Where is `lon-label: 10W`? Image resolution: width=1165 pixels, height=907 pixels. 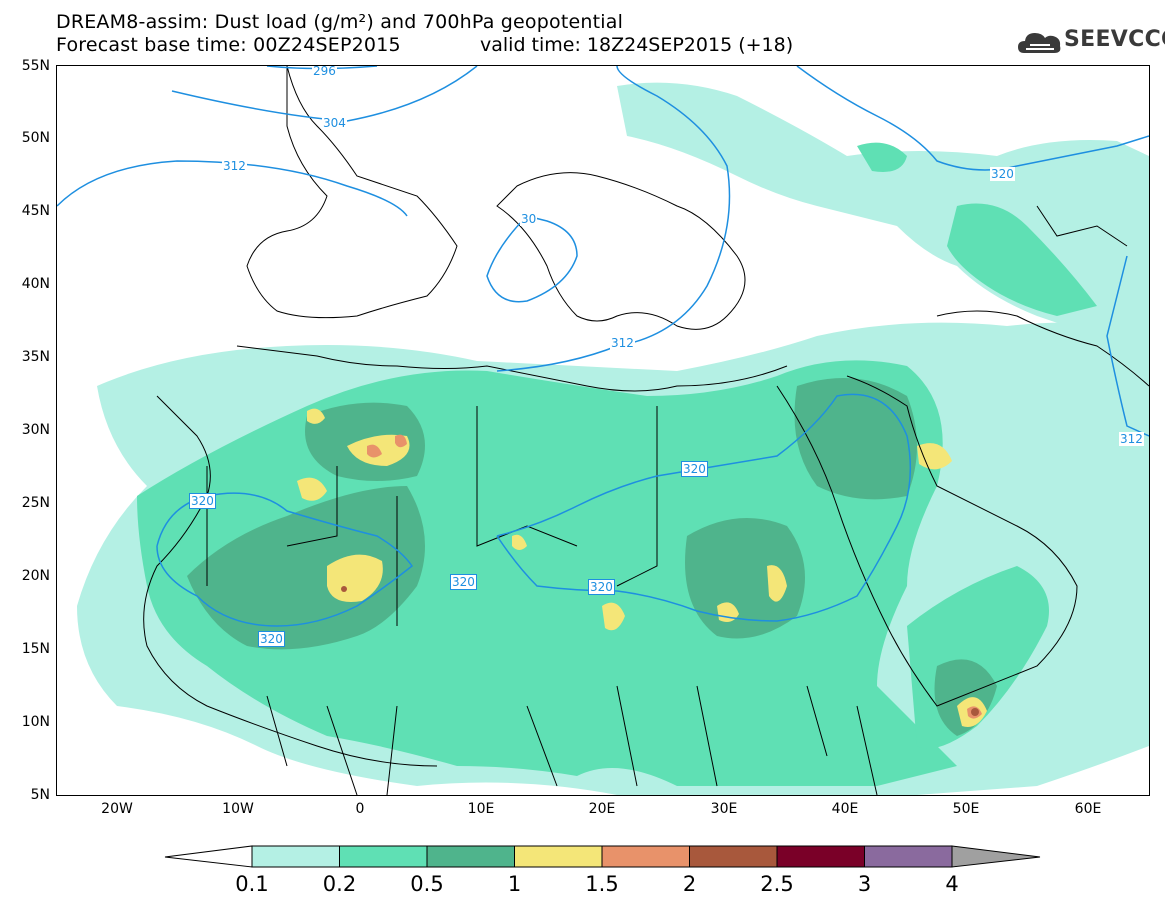 lon-label: 10W is located at coordinates (238, 809).